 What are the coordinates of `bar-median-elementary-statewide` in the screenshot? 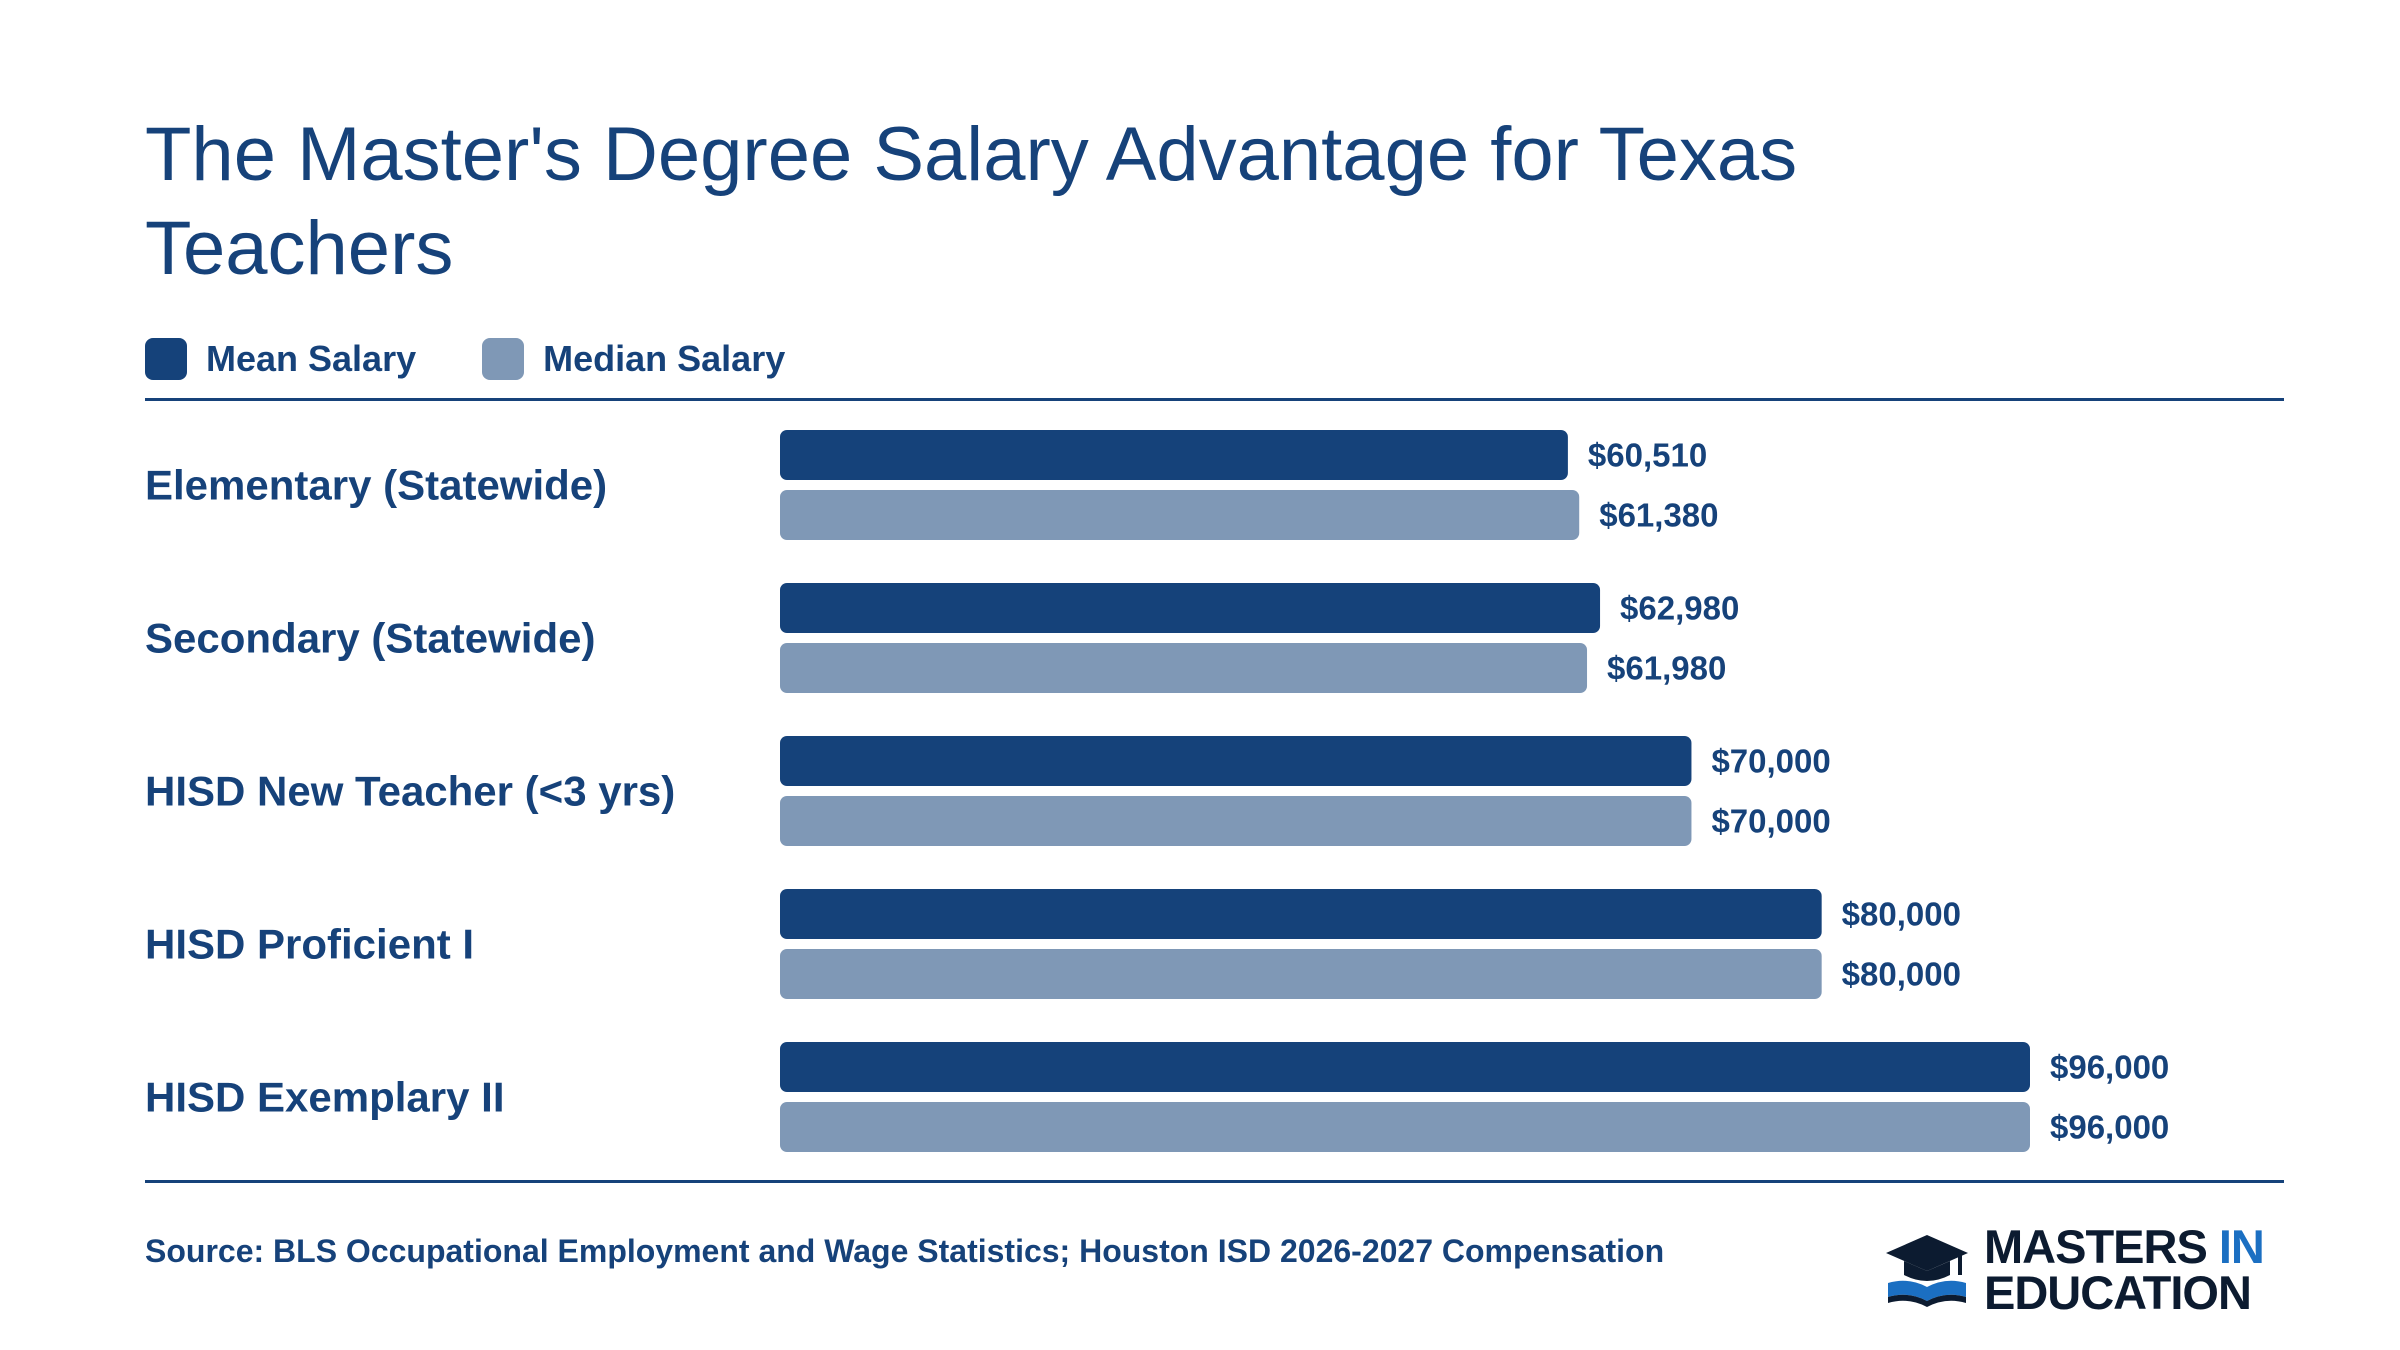 It's located at (1180, 515).